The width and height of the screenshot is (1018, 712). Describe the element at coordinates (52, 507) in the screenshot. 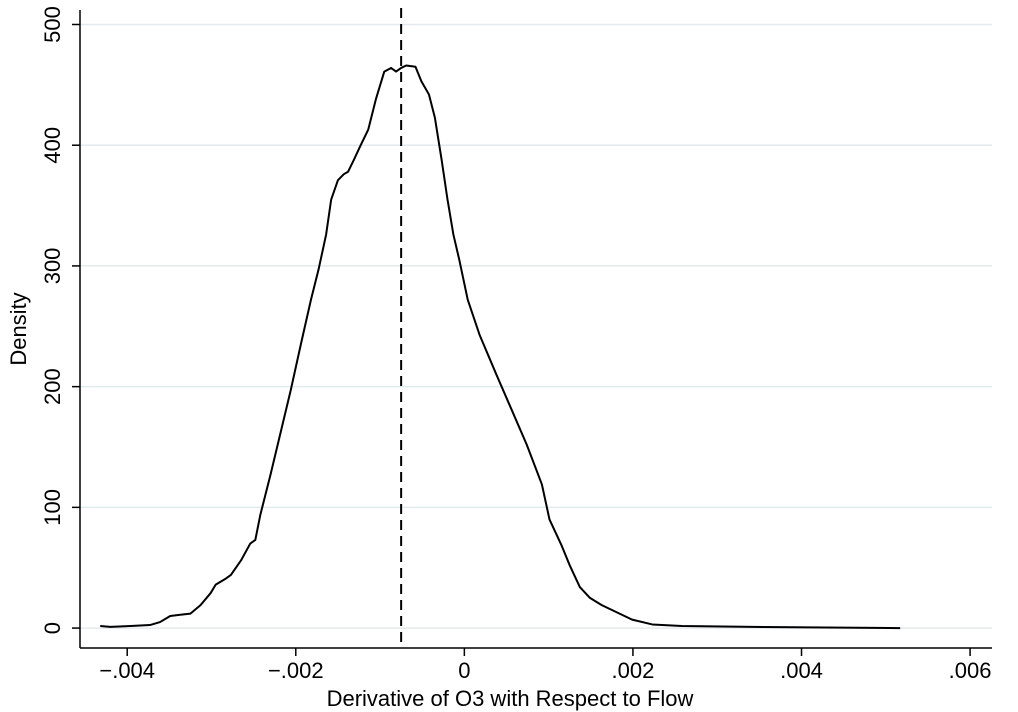

I see `y-tick-label: 100` at that location.